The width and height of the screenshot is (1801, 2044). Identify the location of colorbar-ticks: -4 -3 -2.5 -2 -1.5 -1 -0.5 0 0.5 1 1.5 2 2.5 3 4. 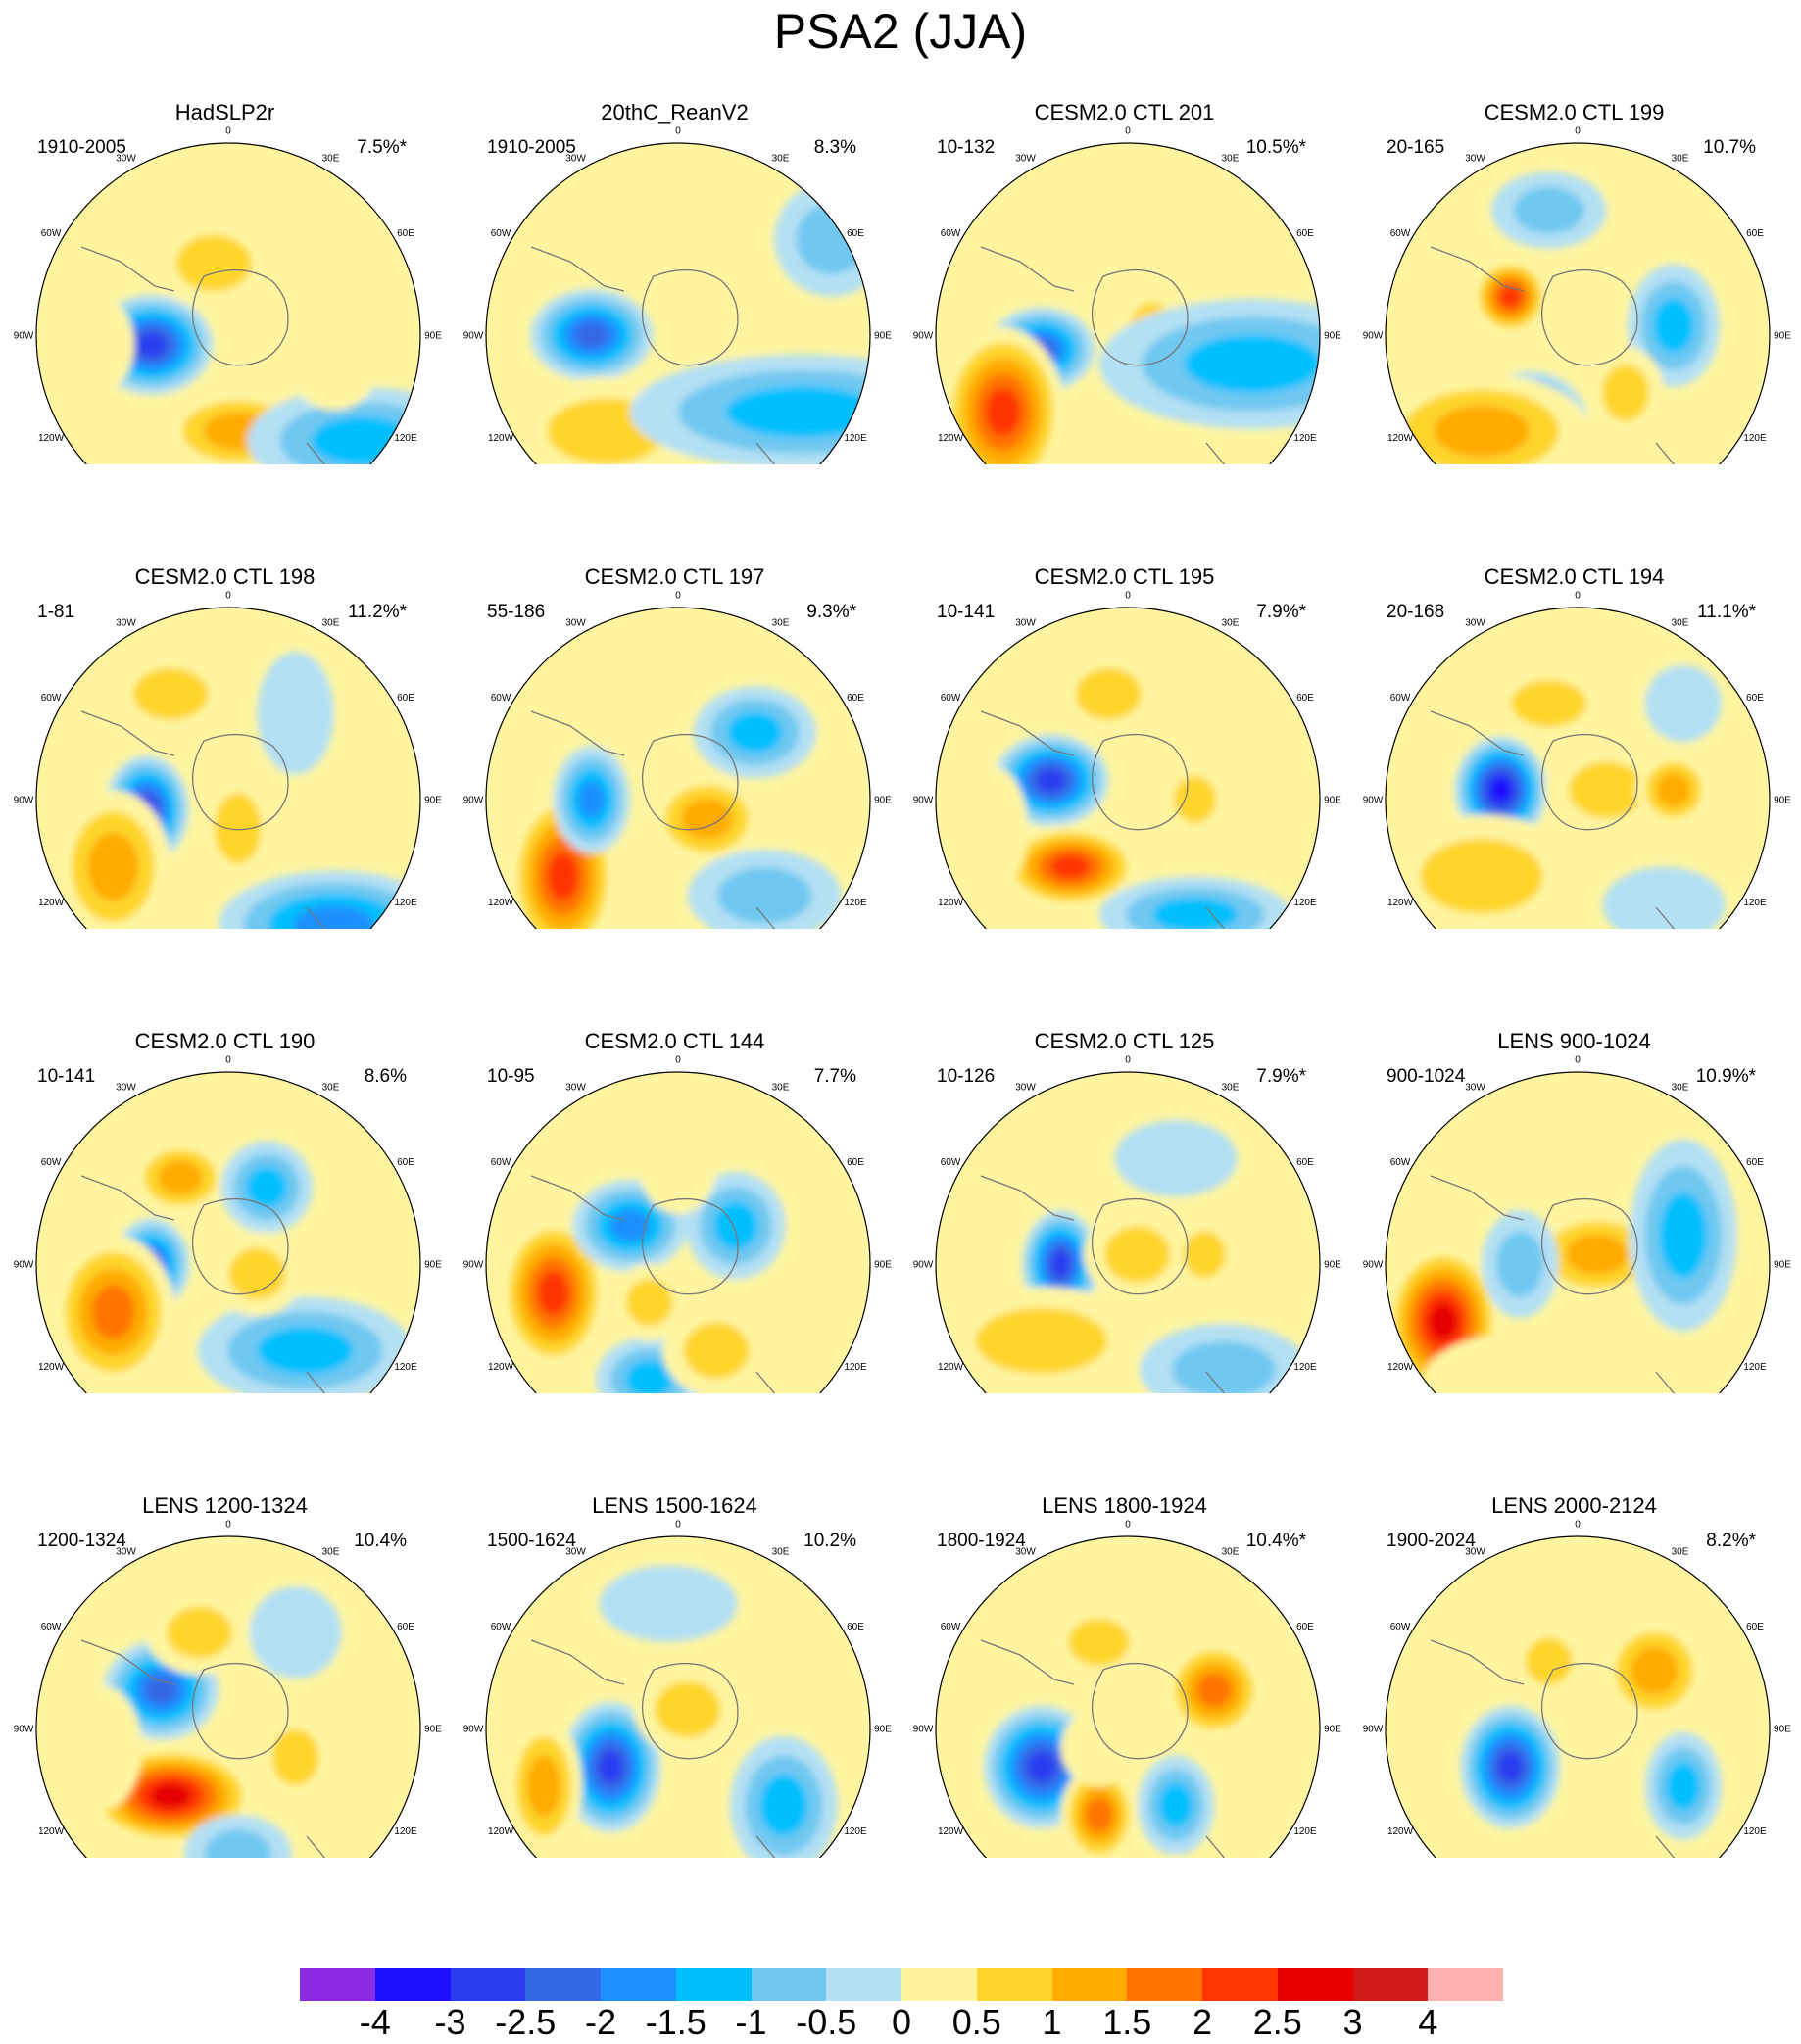
(900, 2023).